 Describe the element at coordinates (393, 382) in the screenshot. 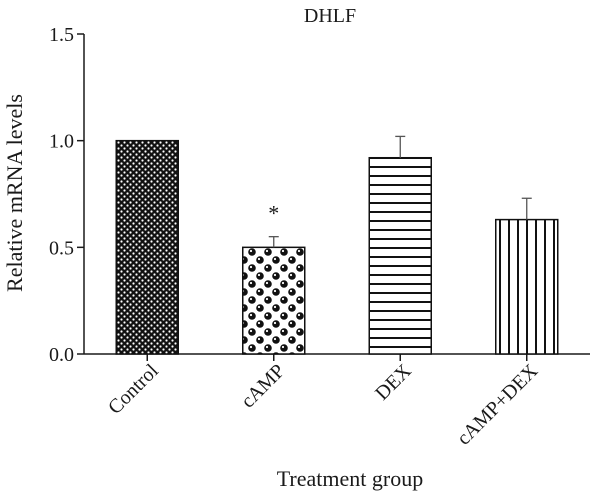

I see `x-tick-label: DEX` at that location.